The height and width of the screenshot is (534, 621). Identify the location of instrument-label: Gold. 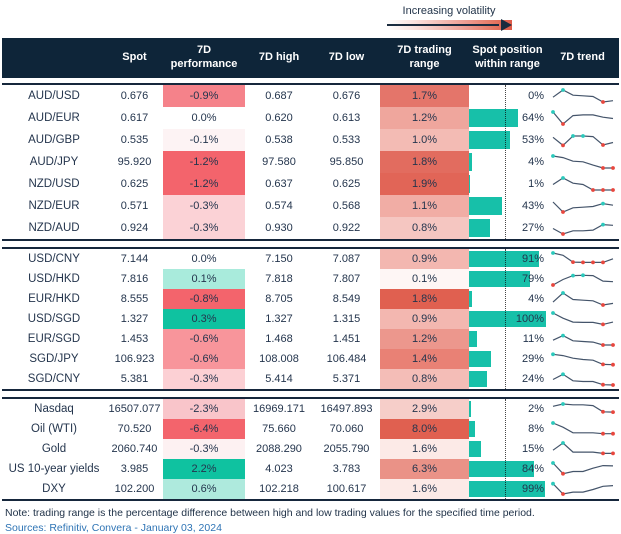
(54, 449).